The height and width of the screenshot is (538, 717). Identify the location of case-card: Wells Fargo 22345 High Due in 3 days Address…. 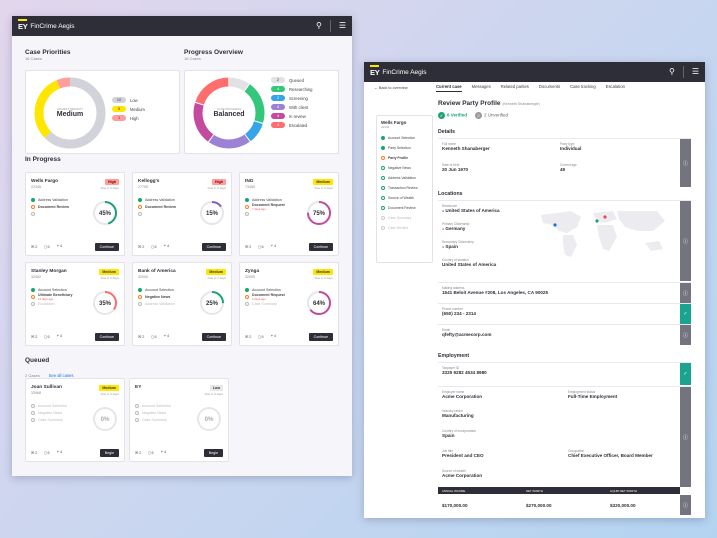
(75, 214).